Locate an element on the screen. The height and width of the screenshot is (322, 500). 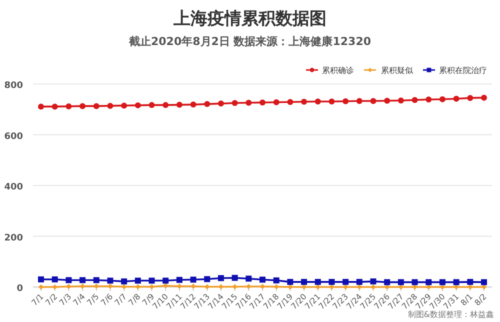
y-tick-label: 400 is located at coordinates (13, 187).